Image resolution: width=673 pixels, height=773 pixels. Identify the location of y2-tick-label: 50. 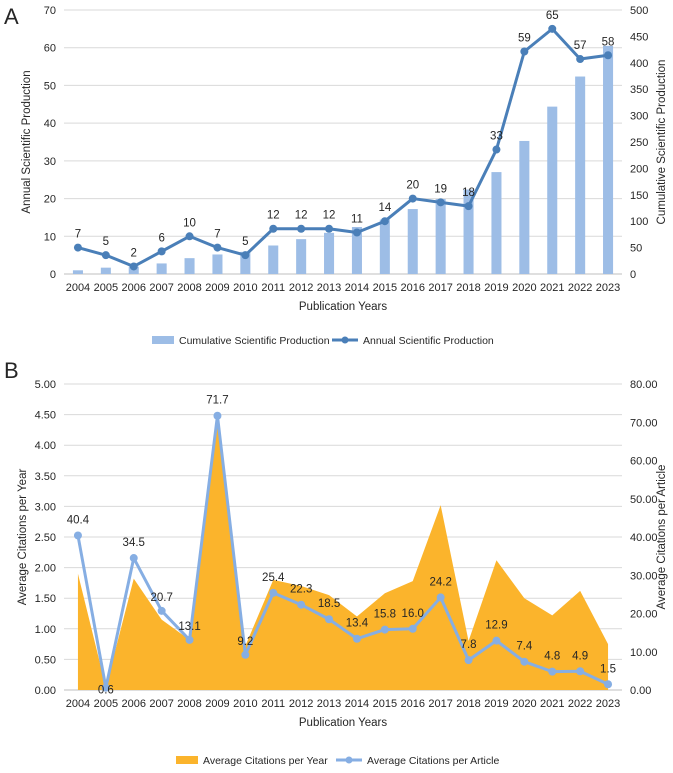
(636, 249).